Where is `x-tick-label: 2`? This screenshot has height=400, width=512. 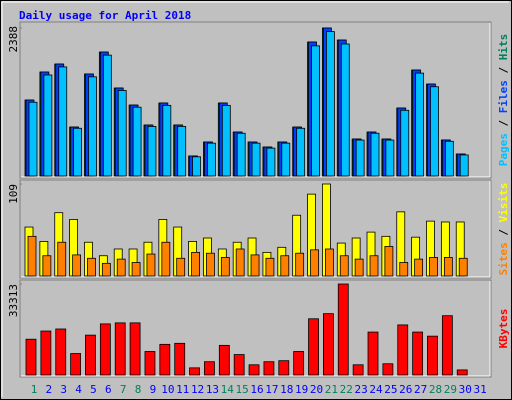 x-tick-label: 2 is located at coordinates (49, 389).